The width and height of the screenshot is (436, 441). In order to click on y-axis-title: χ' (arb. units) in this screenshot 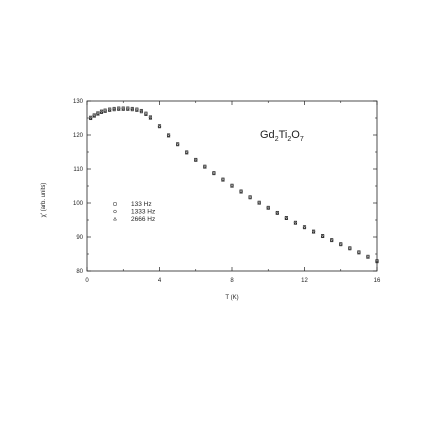, I will do `click(44, 200)`.